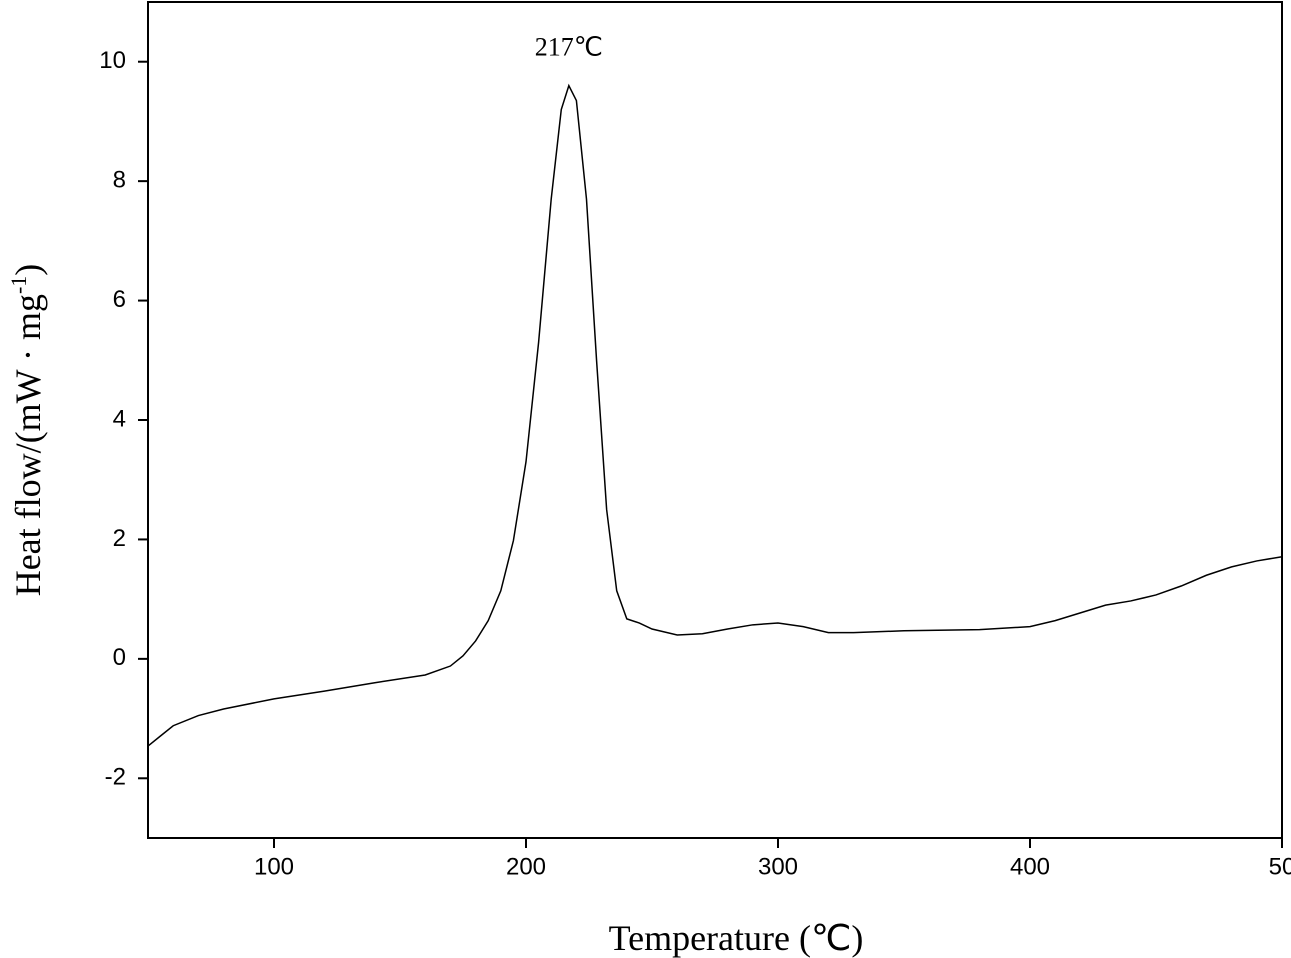  I want to click on y-axis-label-sup: -1, so click(18, 285).